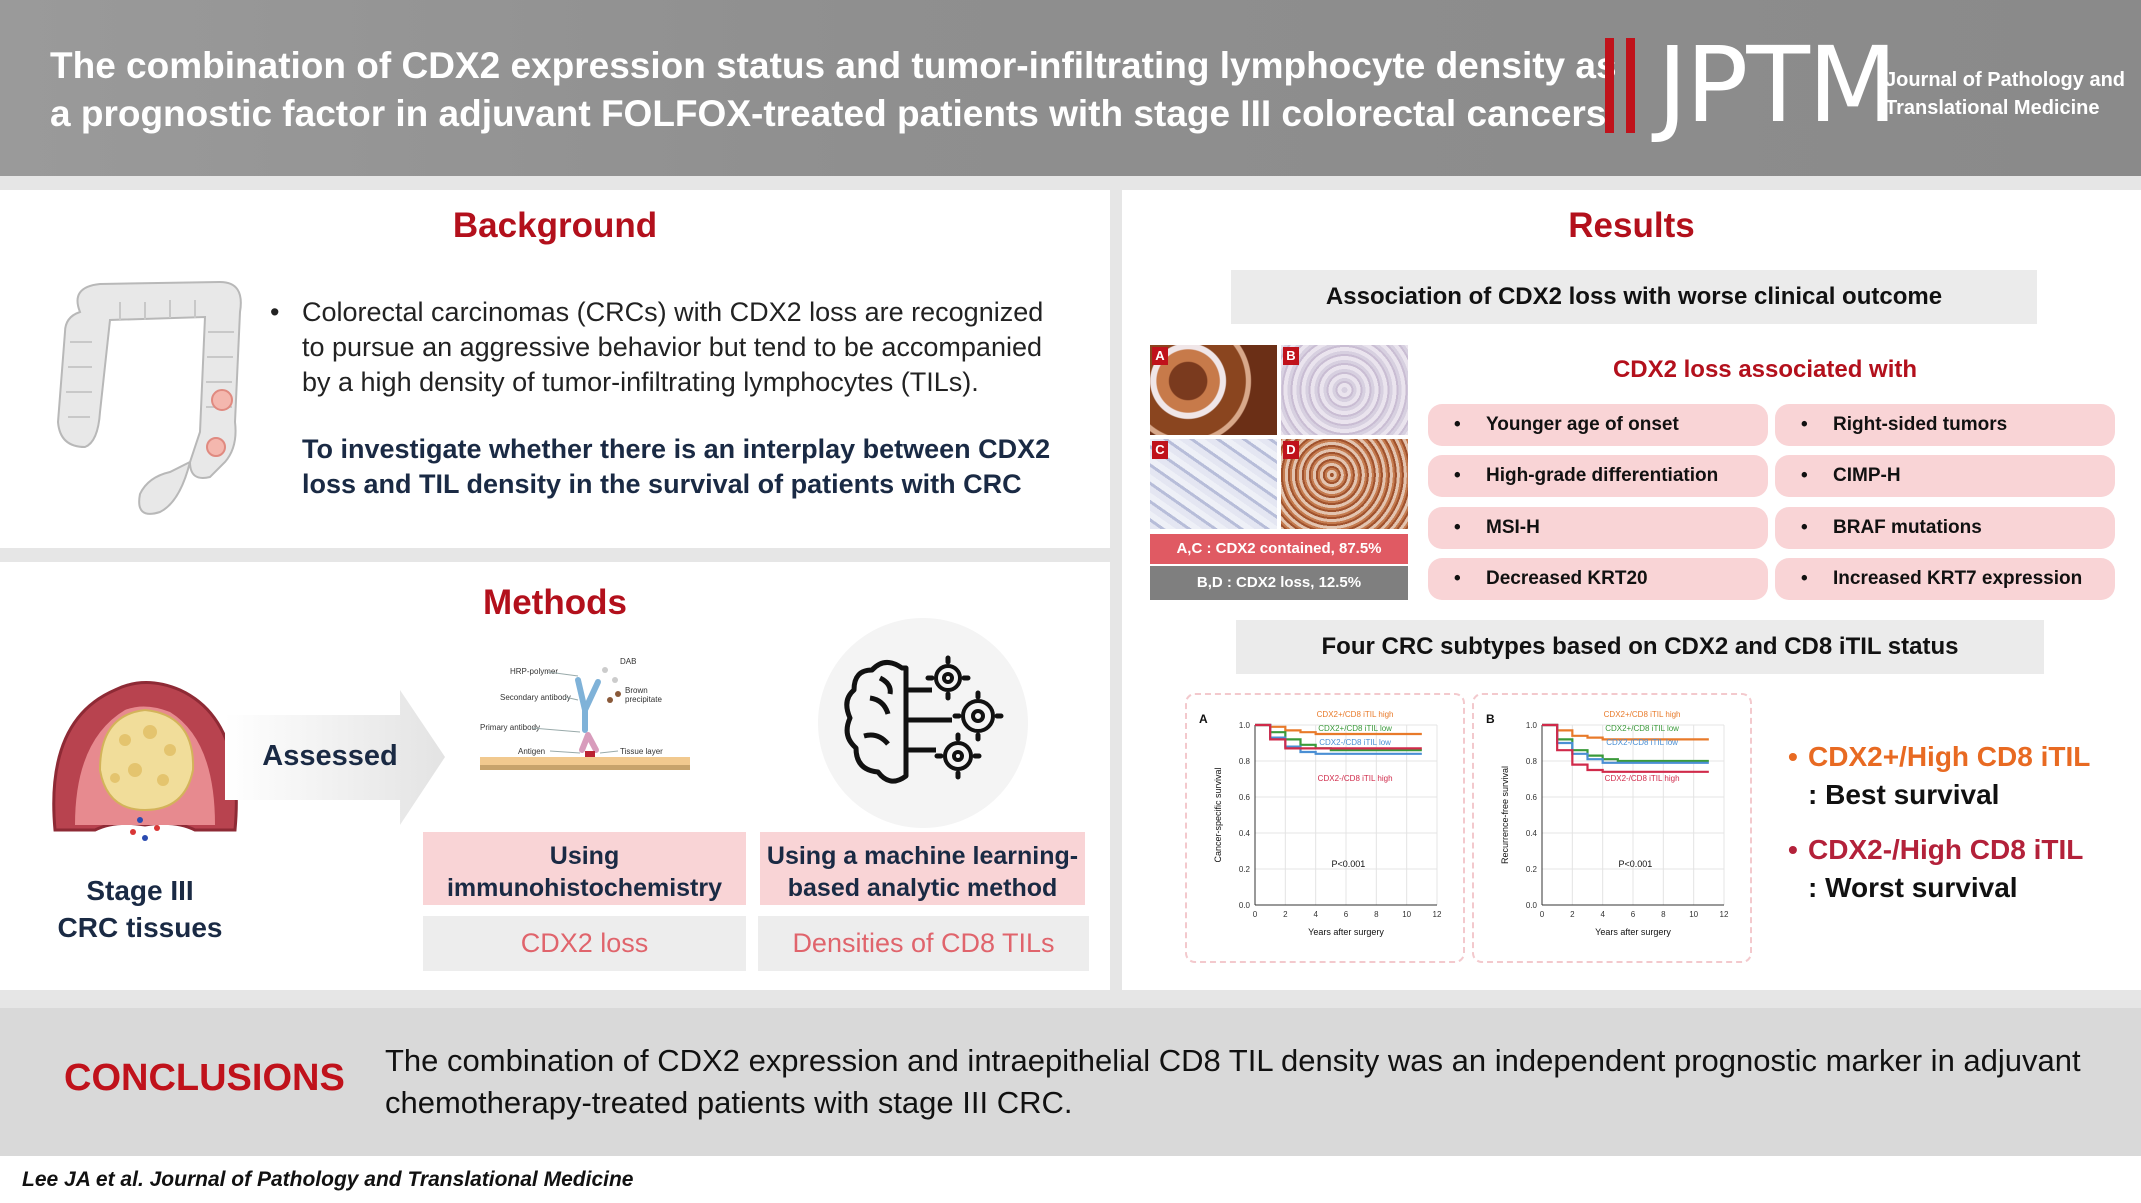 The image size is (2141, 1203). Describe the element at coordinates (1160, 356) in the screenshot. I see `panel-label-a: A` at that location.